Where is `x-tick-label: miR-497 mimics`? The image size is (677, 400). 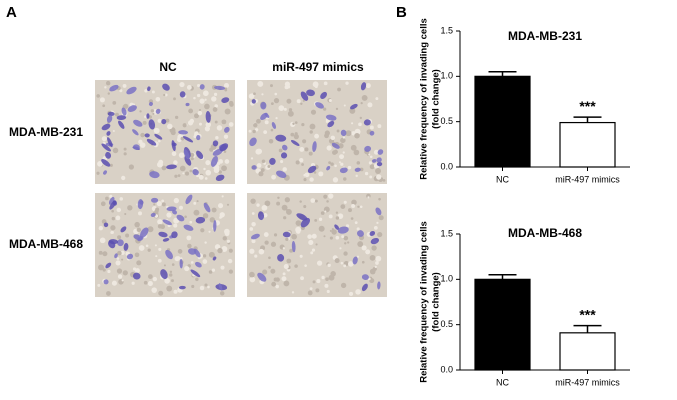
x-tick-label: miR-497 mimics is located at coordinates (587, 382).